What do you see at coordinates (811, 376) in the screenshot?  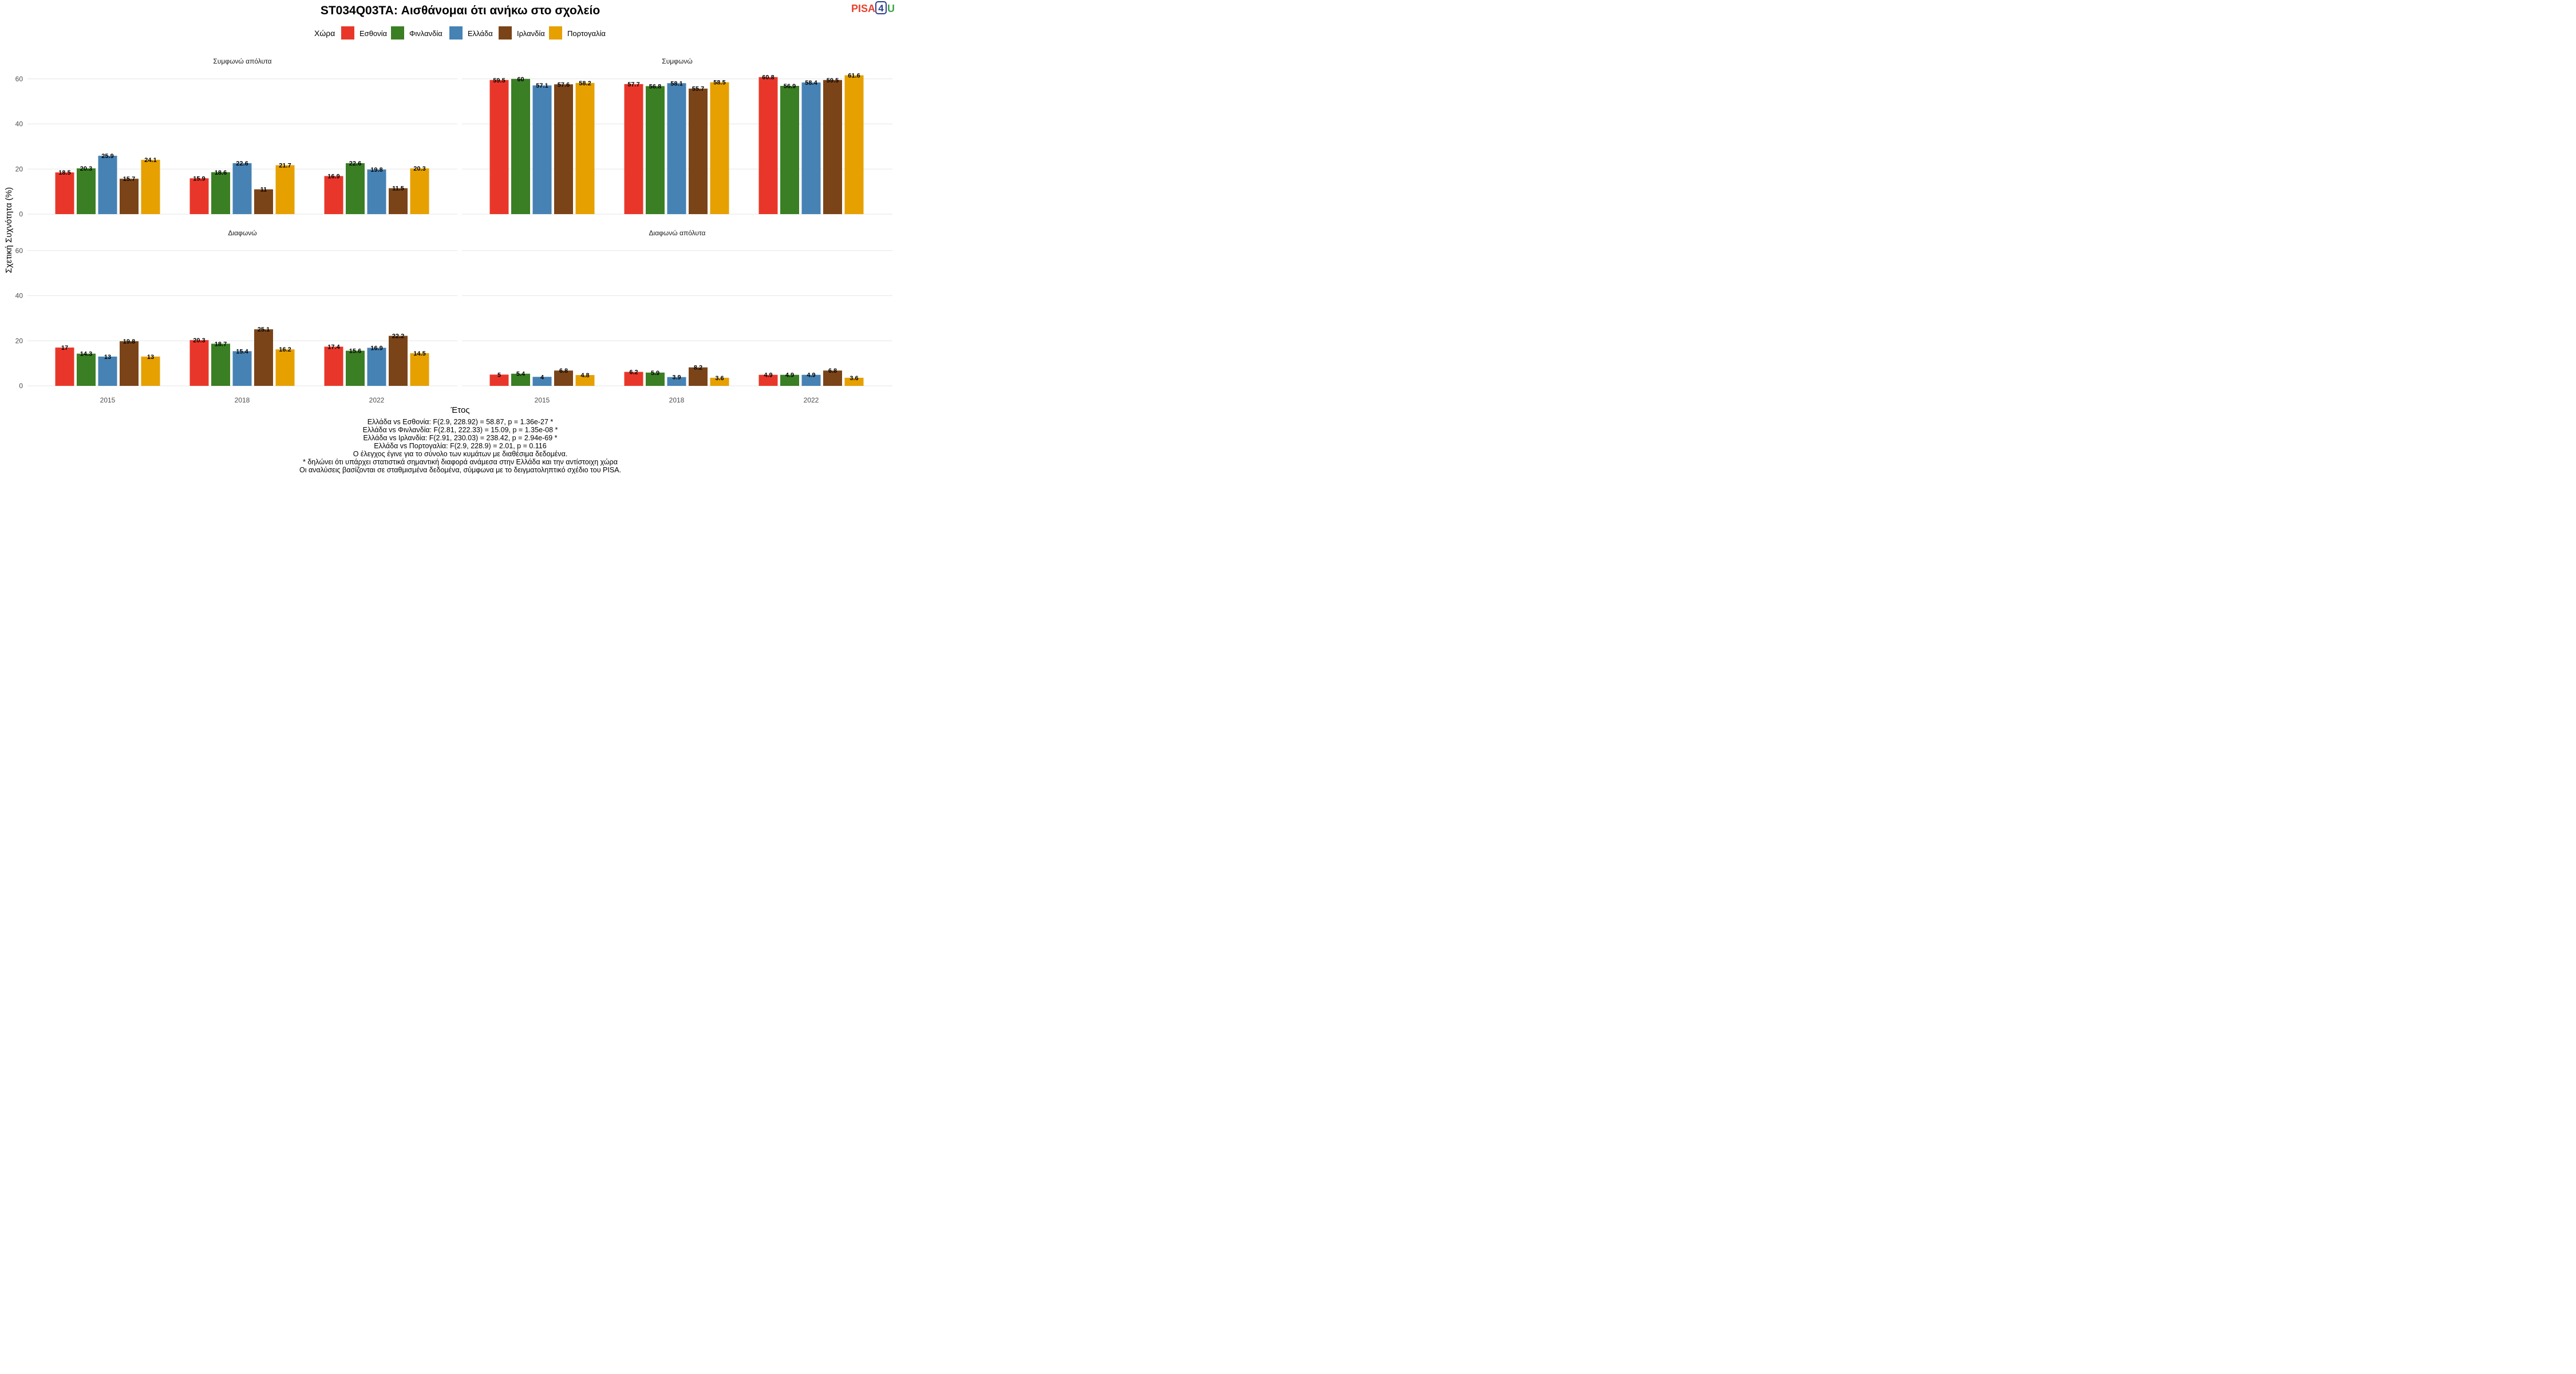 I see `data-label: 4.9` at bounding box center [811, 376].